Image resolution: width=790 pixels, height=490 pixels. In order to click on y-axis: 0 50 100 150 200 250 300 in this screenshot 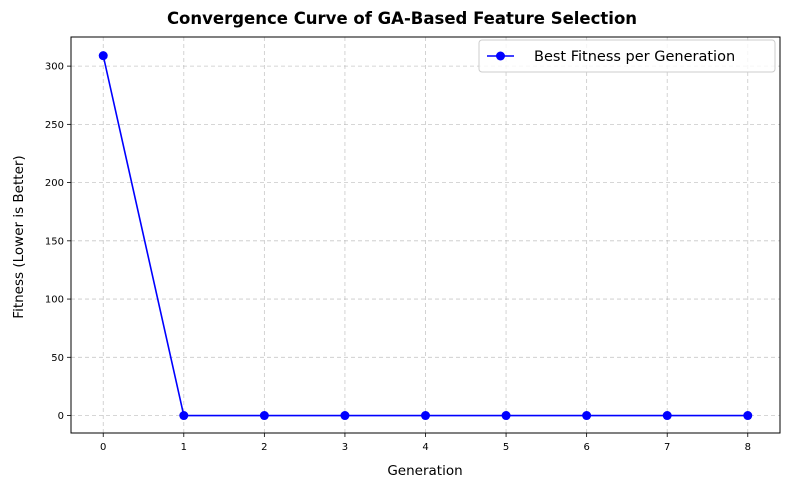, I will do `click(58, 242)`.